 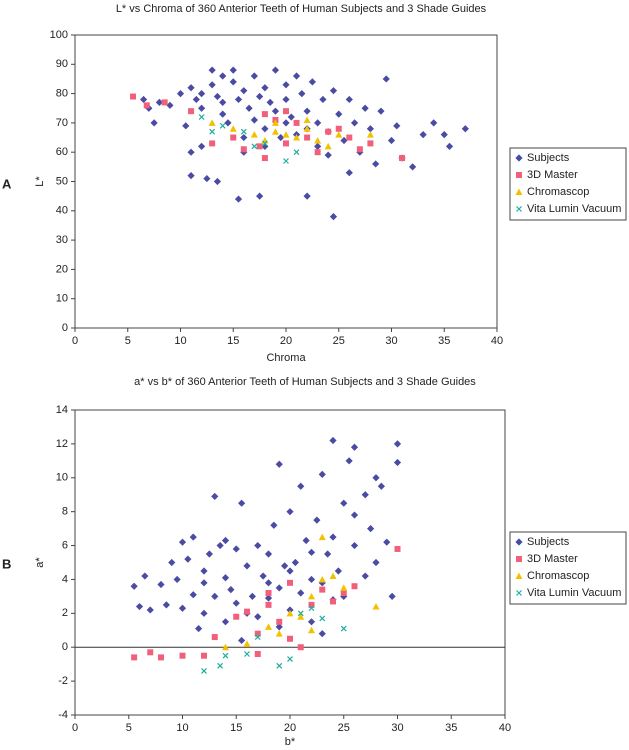 I want to click on y-tick-label: 8, so click(x=65, y=512).